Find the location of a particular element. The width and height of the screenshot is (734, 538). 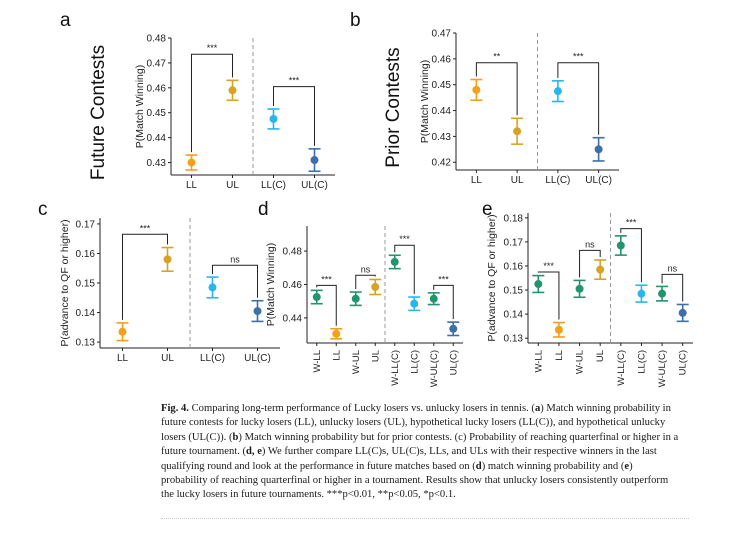

y-tick-label: 0.42 is located at coordinates (442, 163).